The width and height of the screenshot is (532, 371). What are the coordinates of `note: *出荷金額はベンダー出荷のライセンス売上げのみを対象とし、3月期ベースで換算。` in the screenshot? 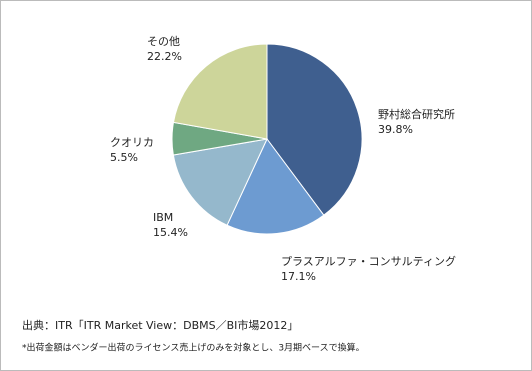 It's located at (193, 348).